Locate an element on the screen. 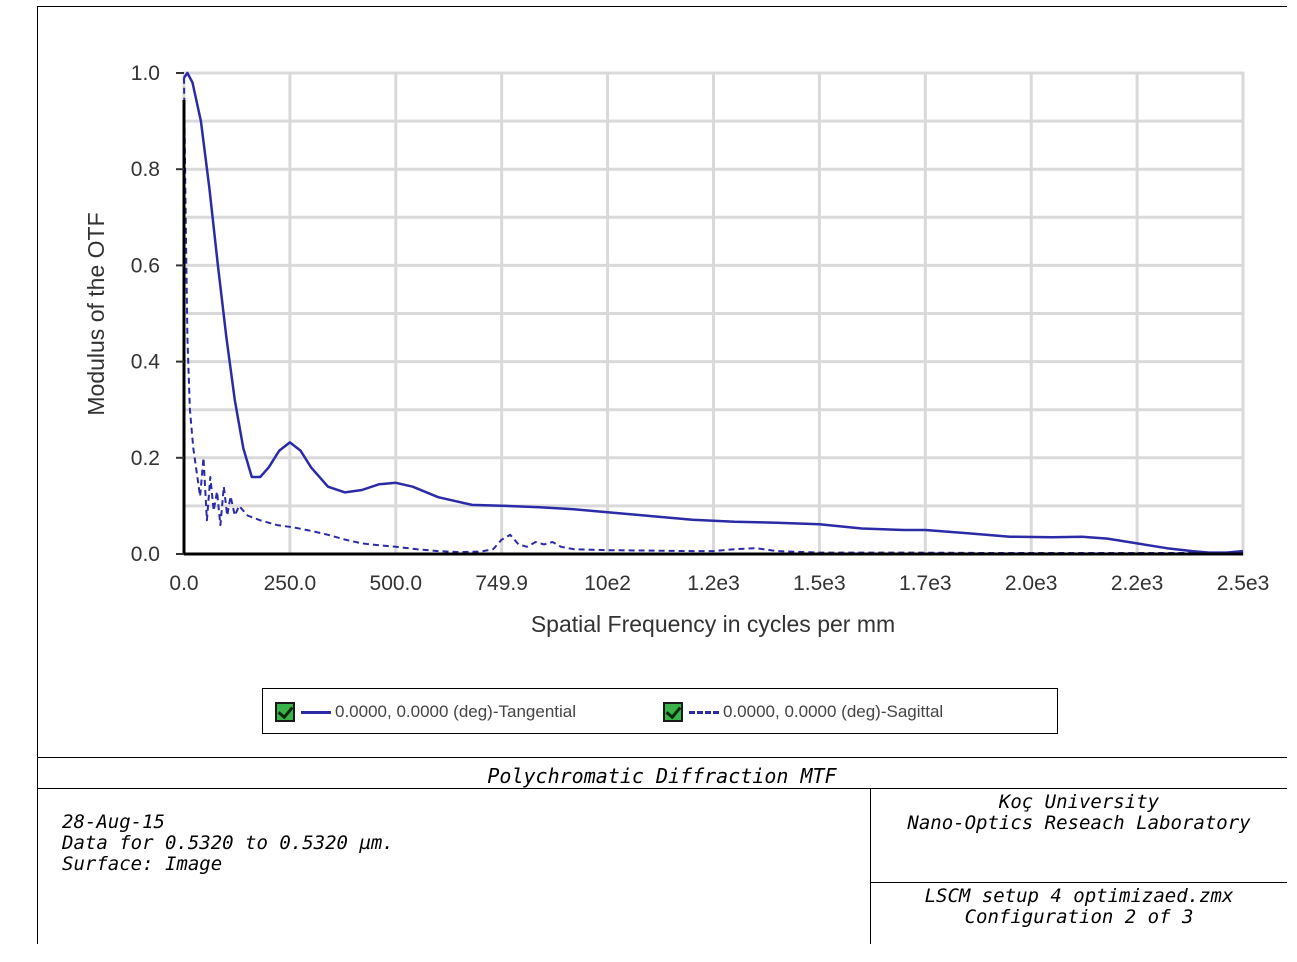 The width and height of the screenshot is (1297, 962). x-axis-title: Spatial Frequency in cycles per mm is located at coordinates (713, 624).